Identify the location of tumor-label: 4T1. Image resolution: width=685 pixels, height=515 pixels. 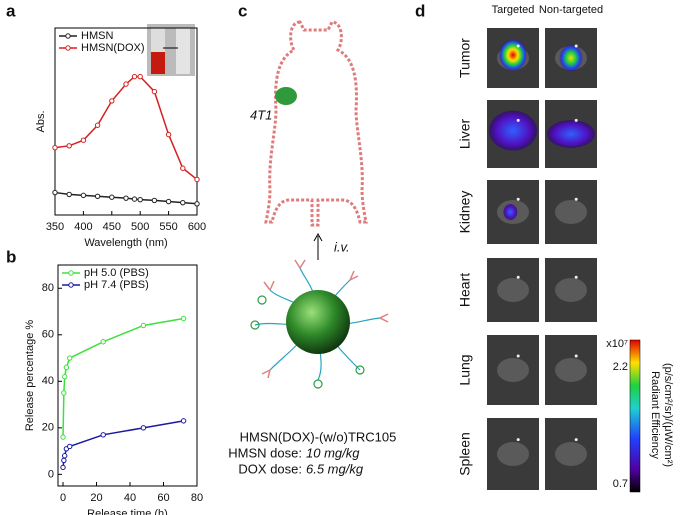
(261, 114).